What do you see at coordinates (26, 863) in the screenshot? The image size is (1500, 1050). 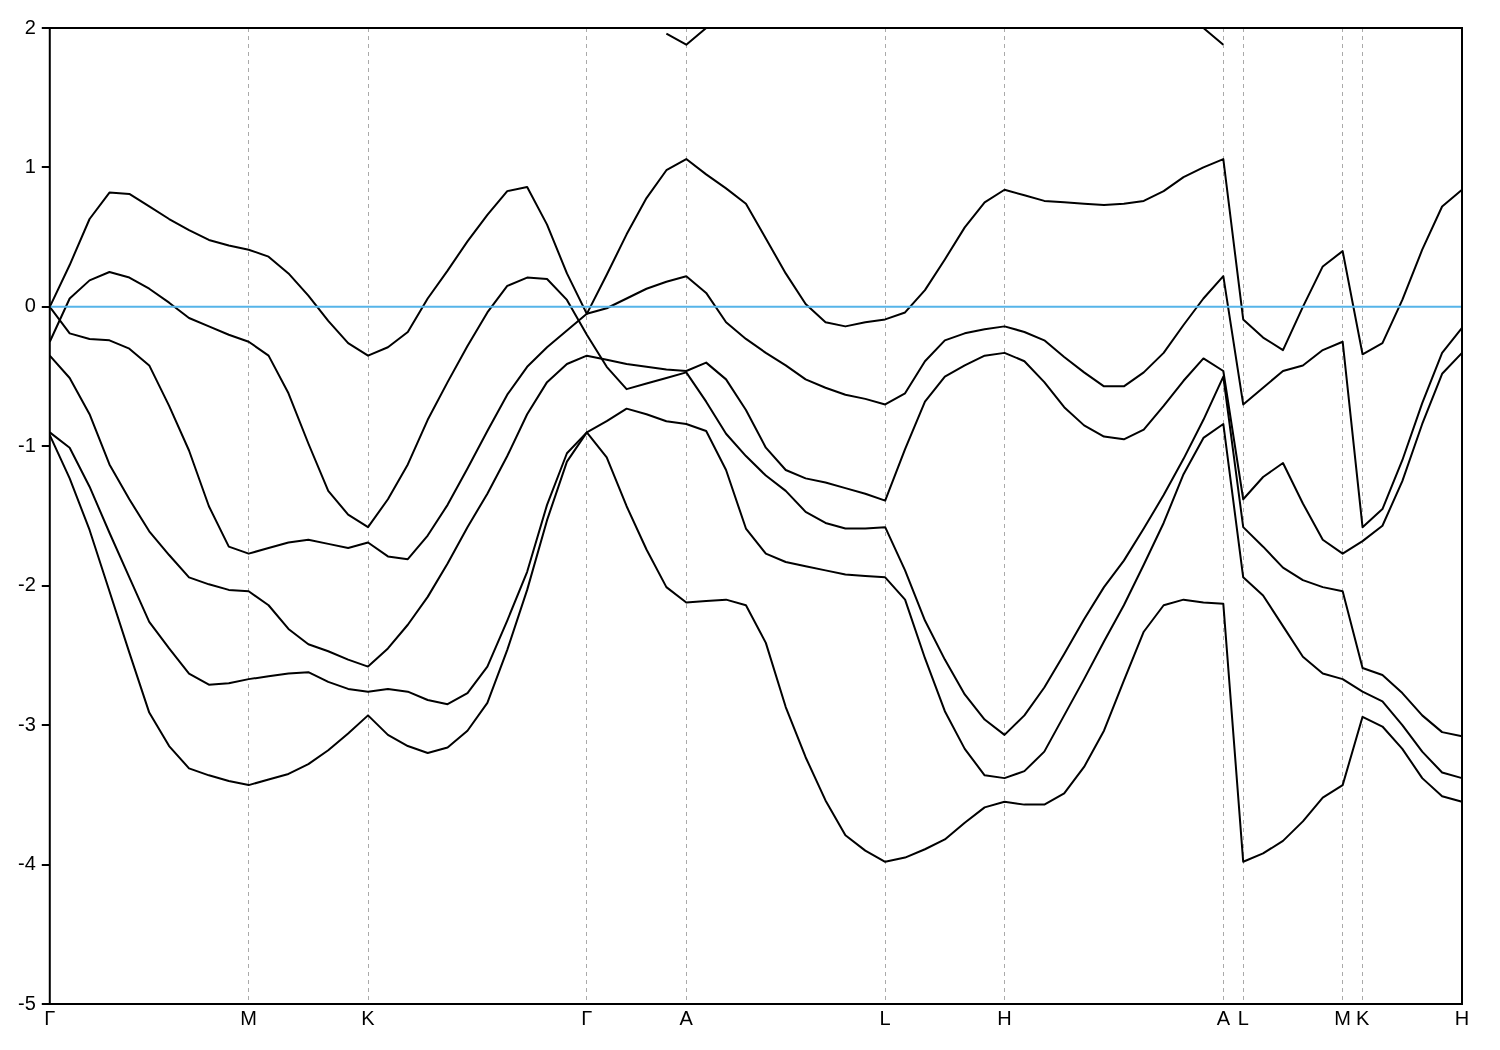 I see `y-tick-label: -4` at bounding box center [26, 863].